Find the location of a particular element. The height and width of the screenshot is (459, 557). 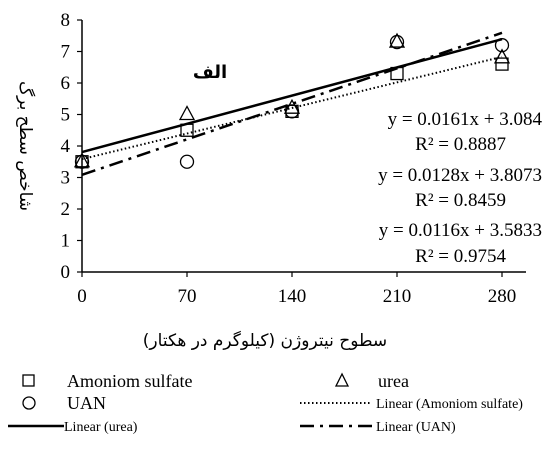

r2-label-1: R² = 0.8887 is located at coordinates (460, 144).